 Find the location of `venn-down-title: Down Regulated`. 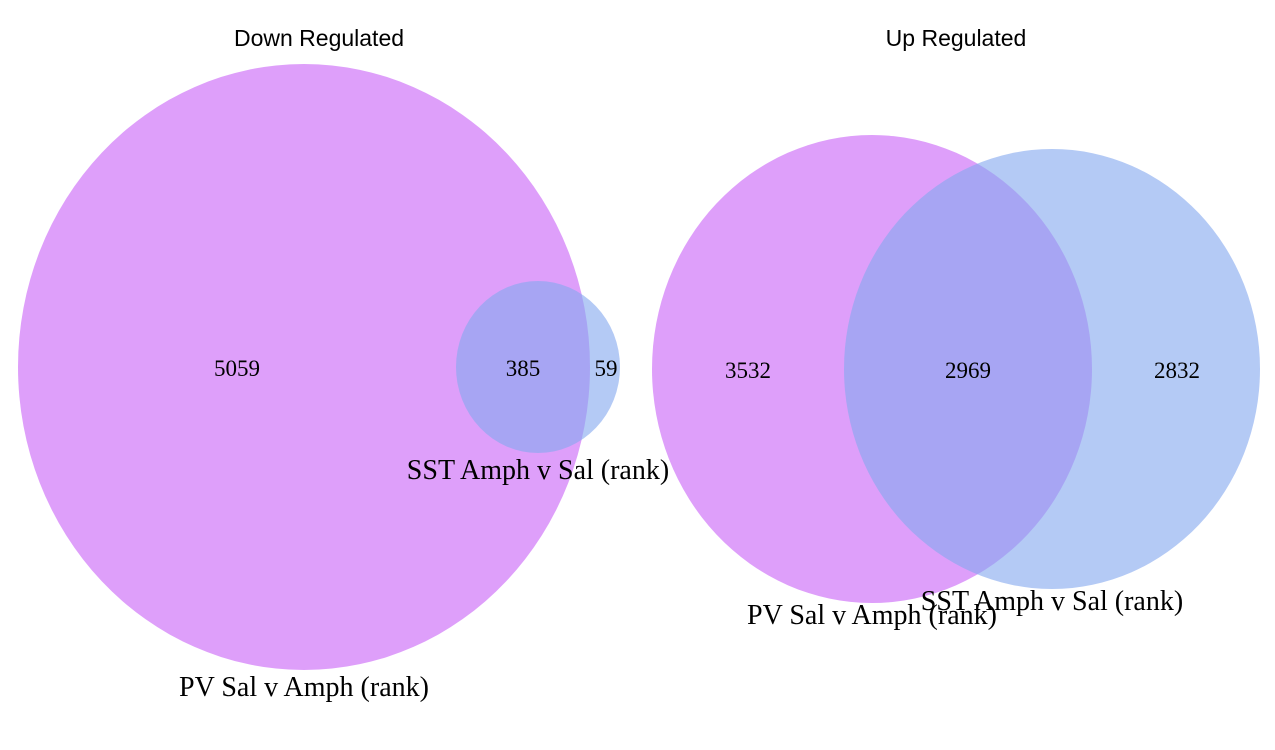

venn-down-title: Down Regulated is located at coordinates (319, 38).